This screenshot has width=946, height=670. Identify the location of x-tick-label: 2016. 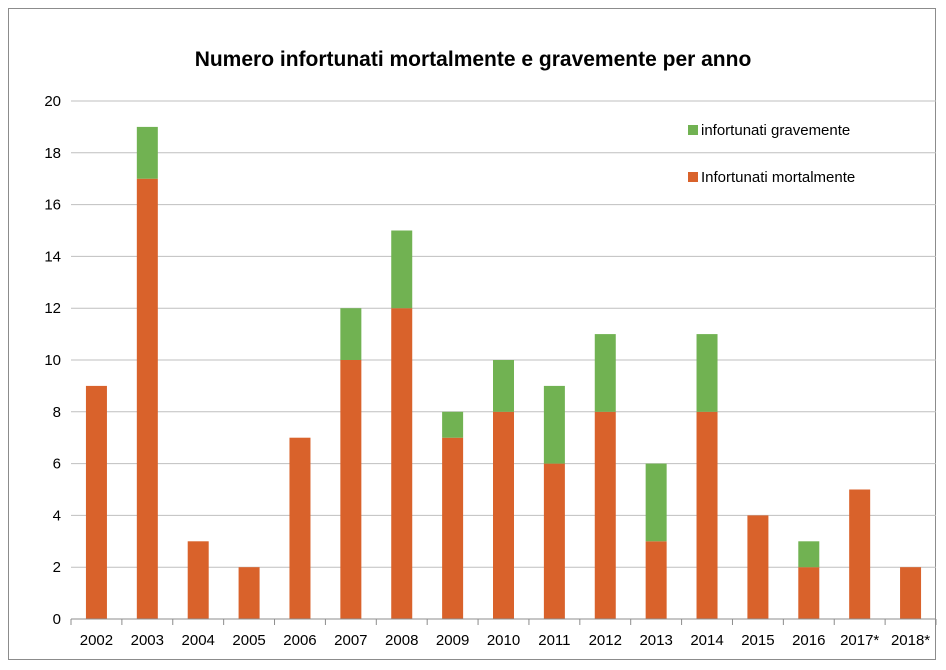
(808, 640).